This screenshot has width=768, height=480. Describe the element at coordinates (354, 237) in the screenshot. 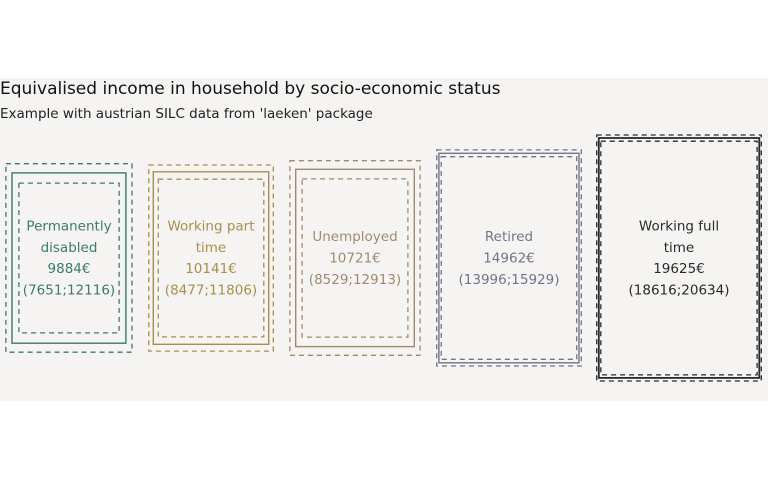

I see `category-label: Unemployed` at that location.